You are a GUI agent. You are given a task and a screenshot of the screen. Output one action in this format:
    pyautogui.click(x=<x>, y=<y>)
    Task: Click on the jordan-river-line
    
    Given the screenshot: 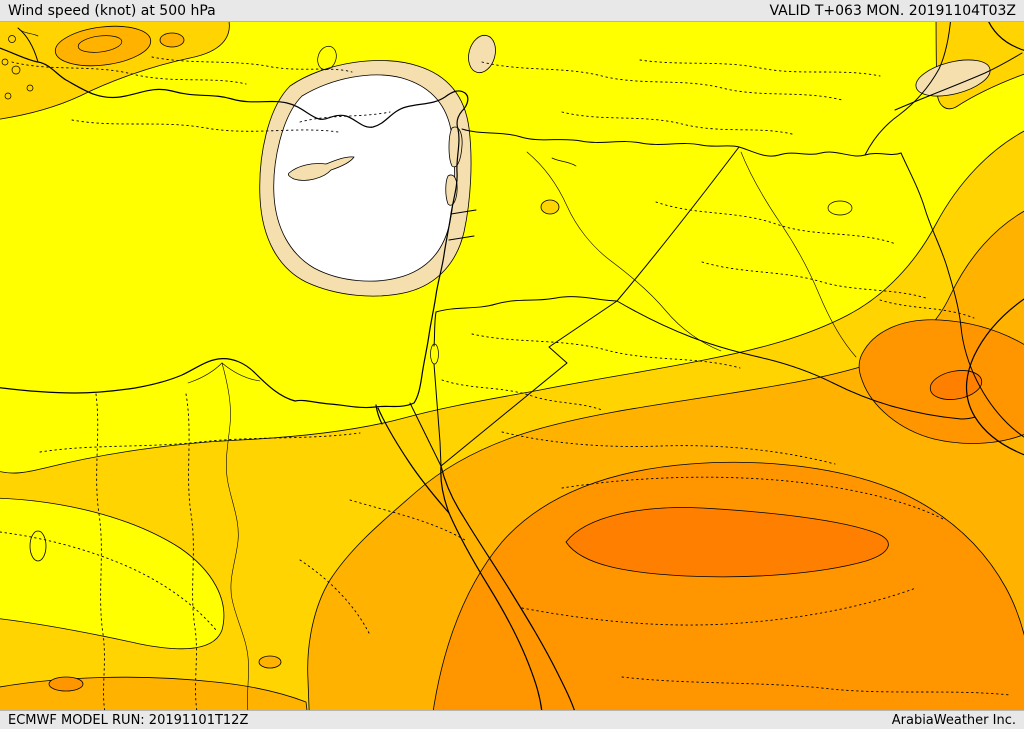 What is the action you would take?
    pyautogui.click(x=435, y=329)
    